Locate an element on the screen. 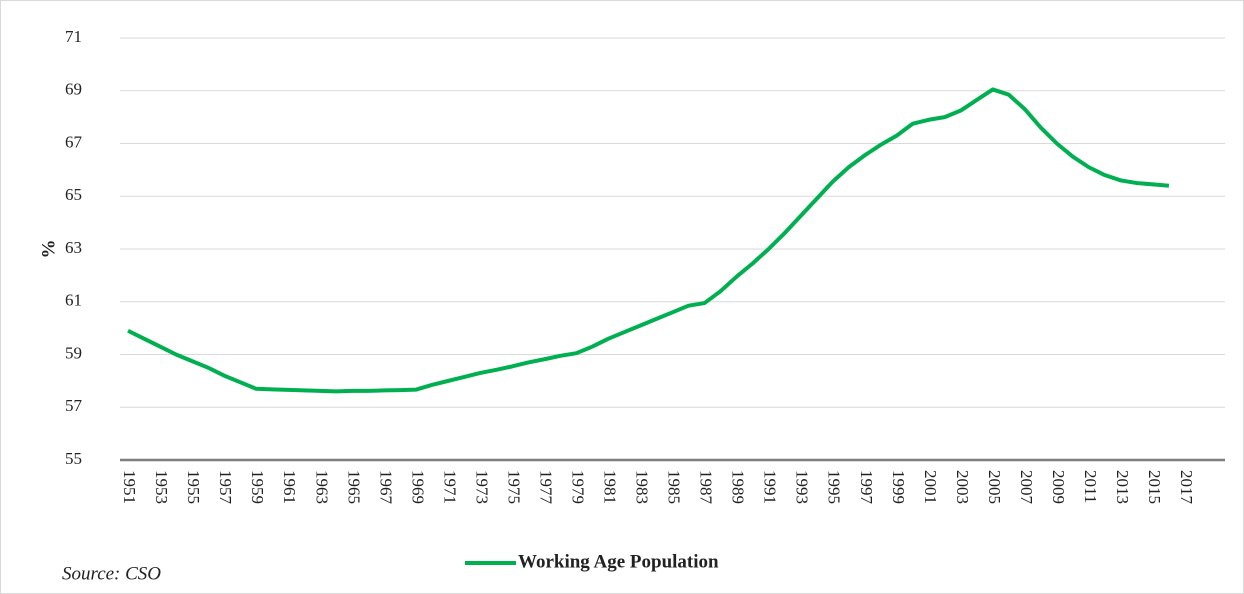 This screenshot has height=594, width=1244. x-tick-label: 2015 is located at coordinates (1154, 487).